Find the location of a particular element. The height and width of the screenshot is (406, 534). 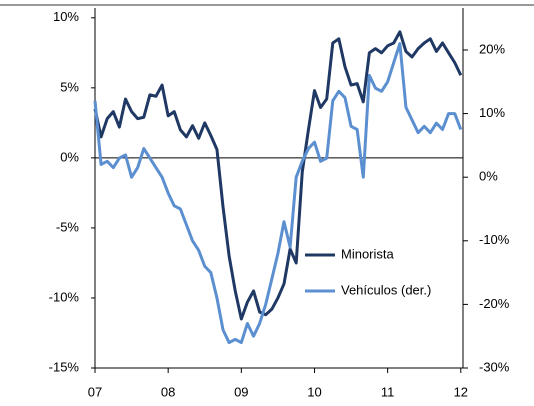

y2-tick-label: -30% is located at coordinates (494, 366).